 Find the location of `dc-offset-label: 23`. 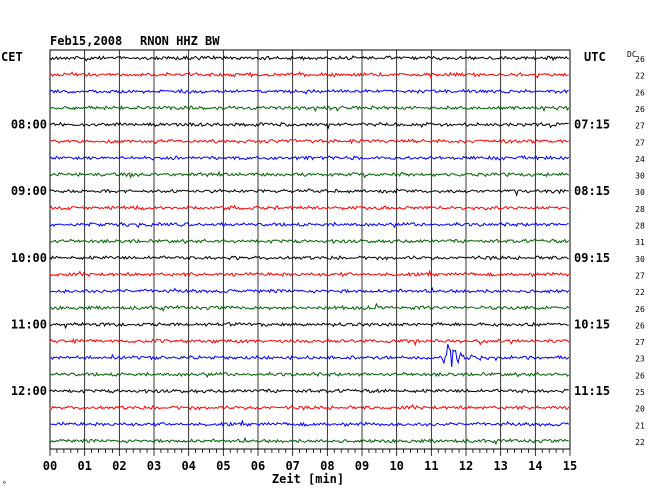

dc-offset-label: 23 is located at coordinates (640, 359).